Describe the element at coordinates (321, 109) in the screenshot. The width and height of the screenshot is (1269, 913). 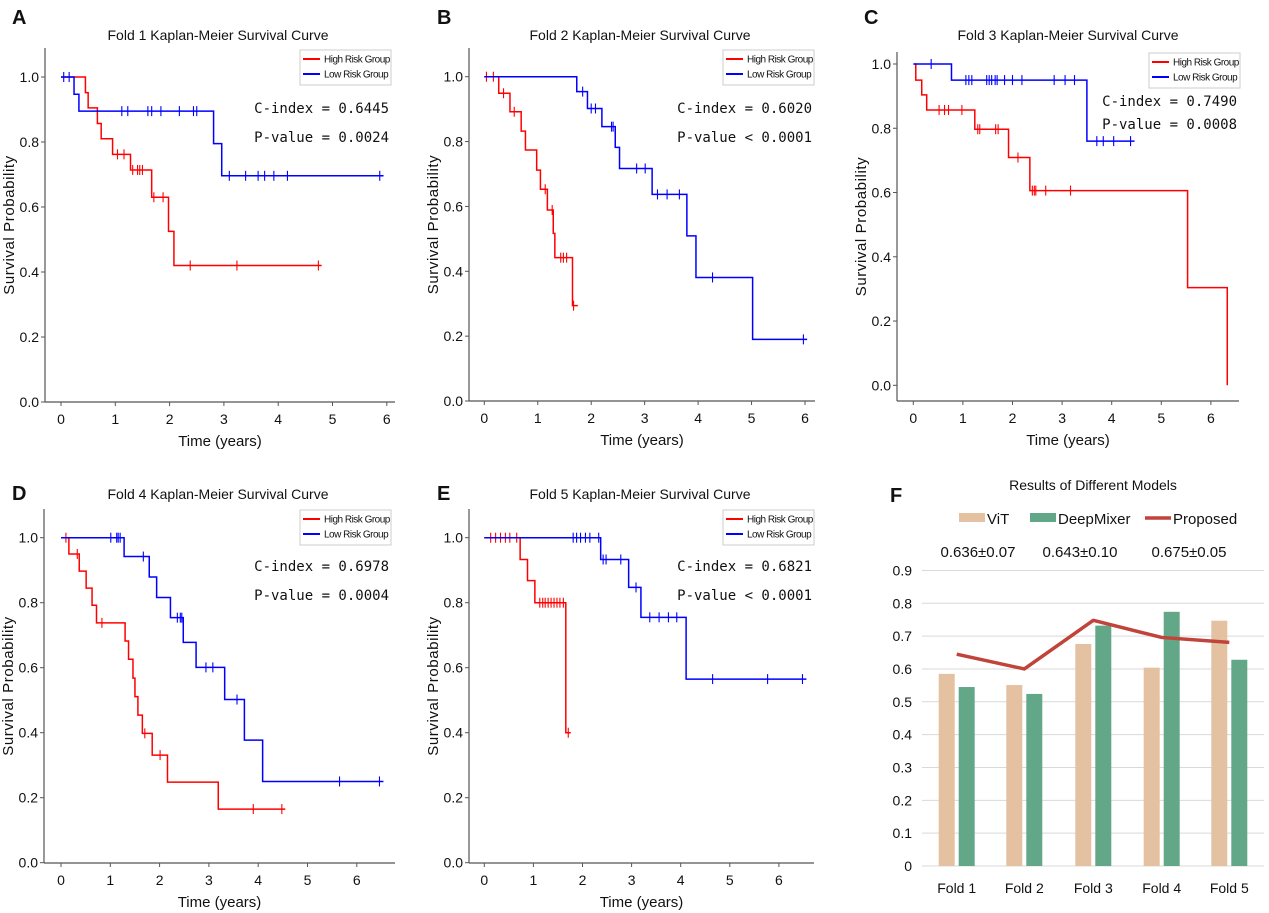
I see `c-index-annotation: C-index = 0.6445` at that location.